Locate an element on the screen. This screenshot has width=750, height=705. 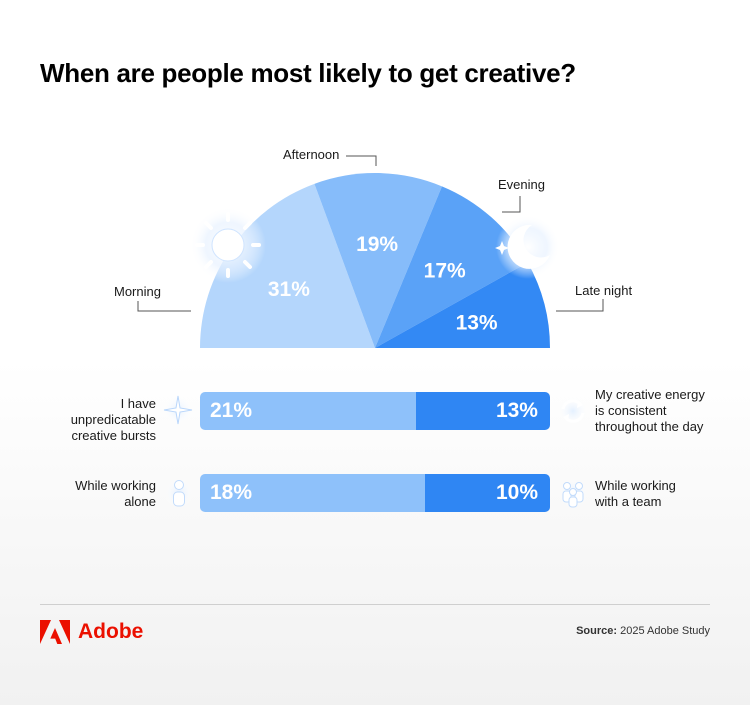
slice-value-late-night: 13% is located at coordinates (477, 323).